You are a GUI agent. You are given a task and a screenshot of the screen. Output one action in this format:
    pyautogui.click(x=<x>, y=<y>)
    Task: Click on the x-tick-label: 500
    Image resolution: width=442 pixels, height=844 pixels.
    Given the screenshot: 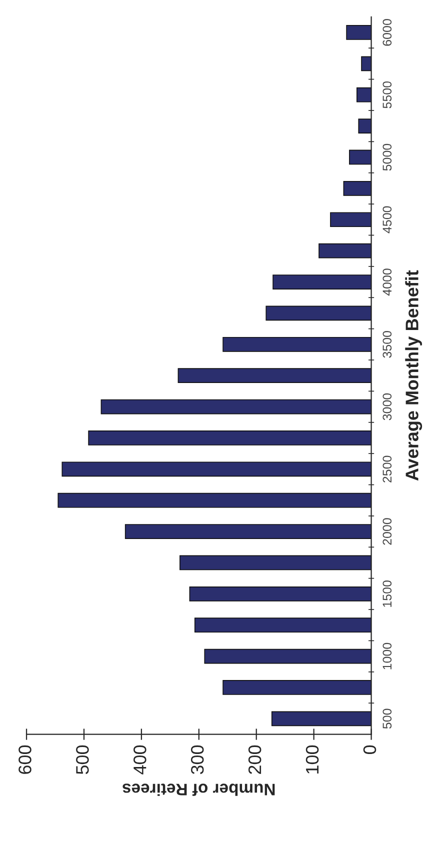 What is the action you would take?
    pyautogui.click(x=82, y=759)
    